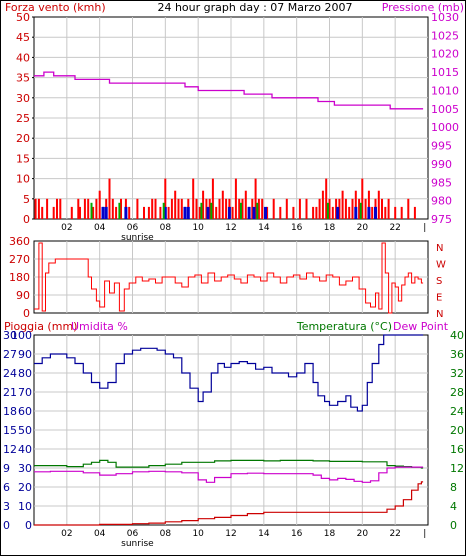 Image resolution: width=466 pixels, height=556 pixels. I want to click on x-tick-label: 22, so click(394, 228).